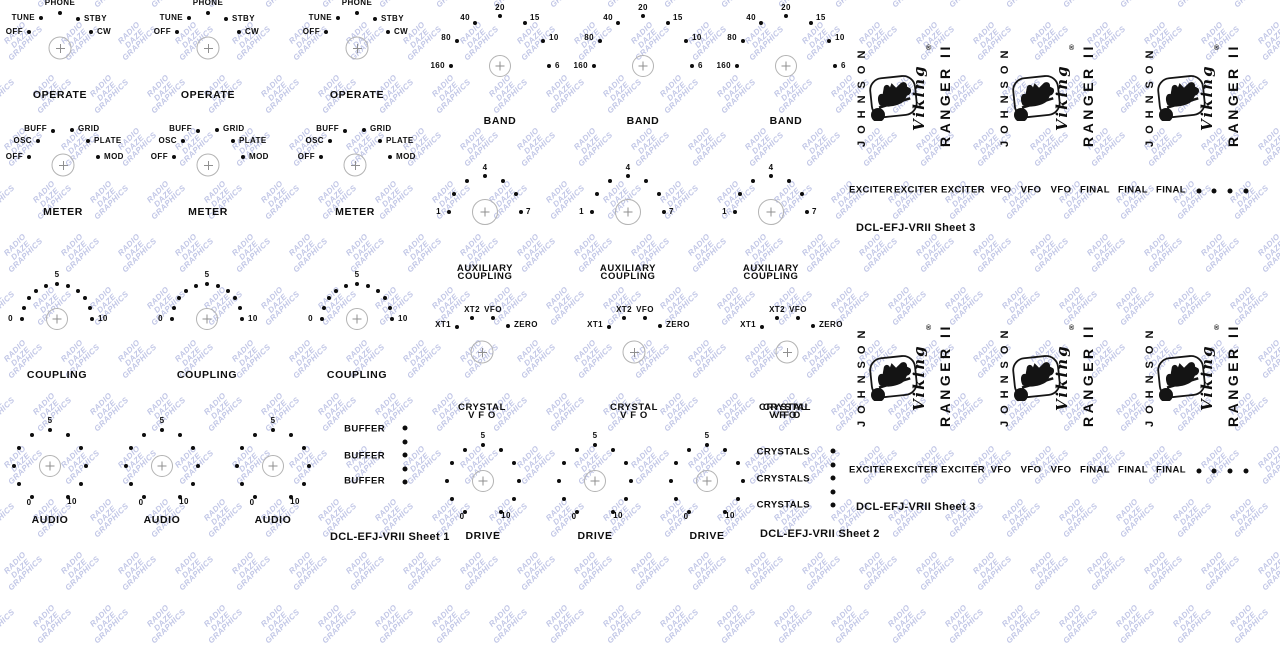 The width and height of the screenshot is (1280, 645). I want to click on panel-label-exciter: EXCITER, so click(916, 470).